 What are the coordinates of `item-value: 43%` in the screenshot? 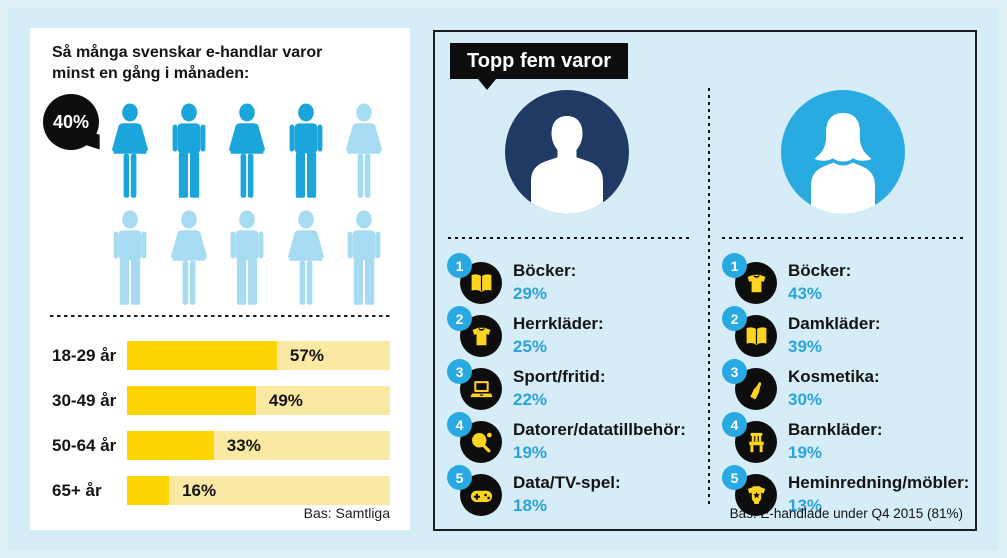 It's located at (805, 293).